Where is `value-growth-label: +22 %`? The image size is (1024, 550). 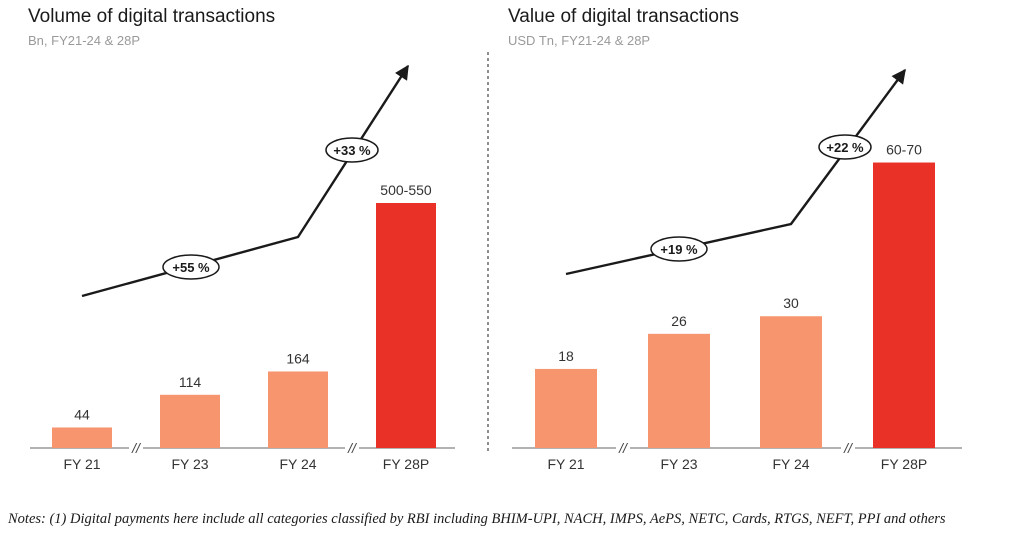 value-growth-label: +22 % is located at coordinates (845, 147).